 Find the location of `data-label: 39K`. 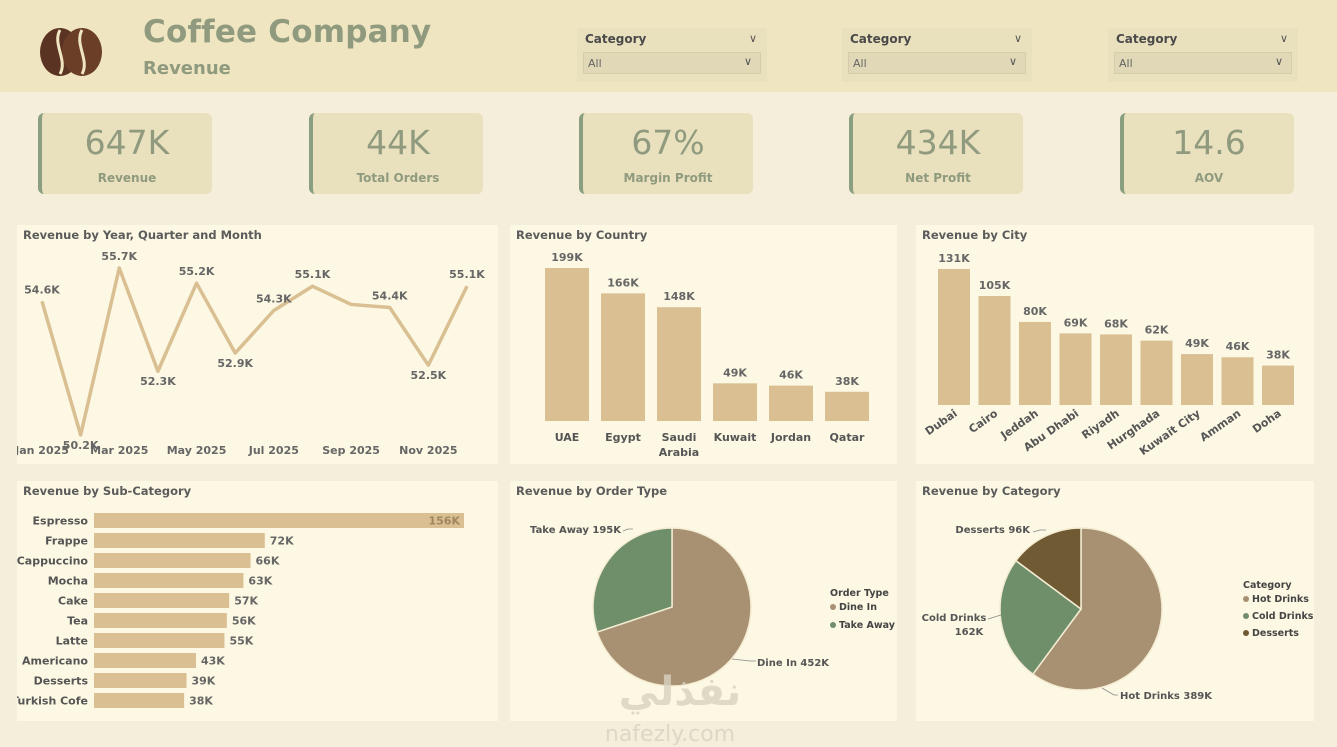

data-label: 39K is located at coordinates (204, 681).